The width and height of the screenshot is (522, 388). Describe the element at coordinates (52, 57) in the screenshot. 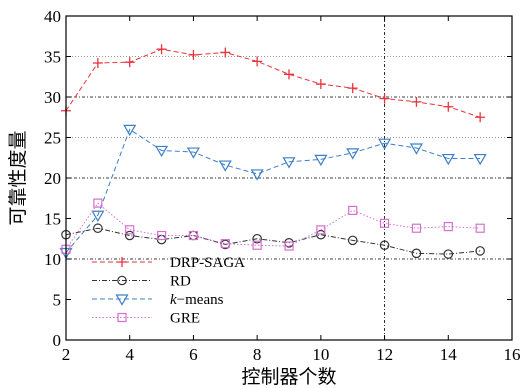

I see `y-tick-label: 35` at that location.